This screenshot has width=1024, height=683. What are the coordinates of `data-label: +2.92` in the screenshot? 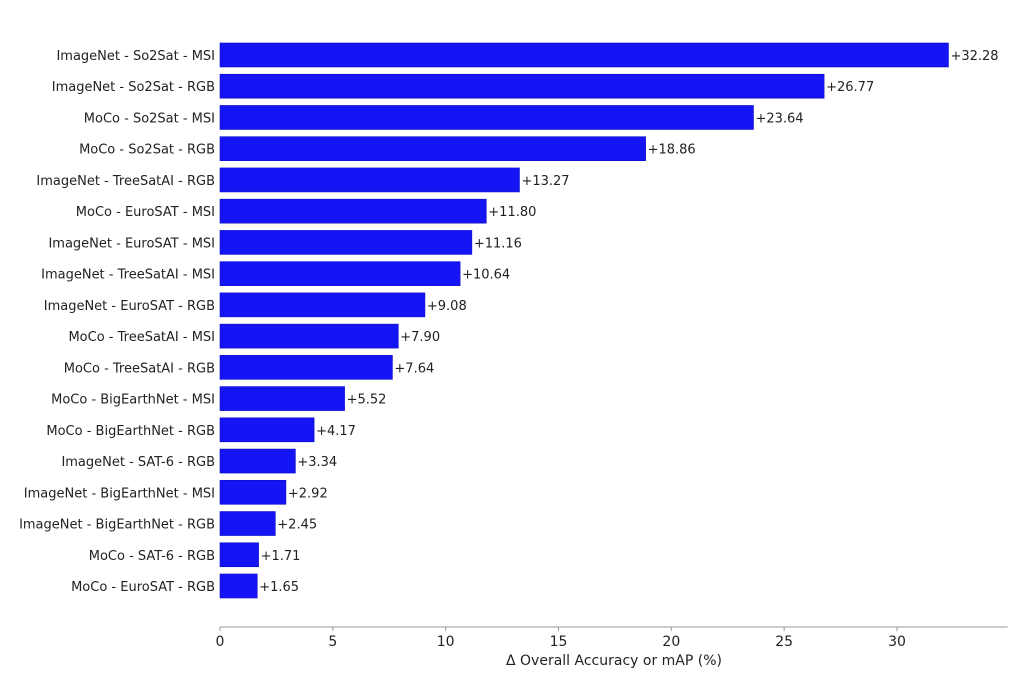 It's located at (308, 493).